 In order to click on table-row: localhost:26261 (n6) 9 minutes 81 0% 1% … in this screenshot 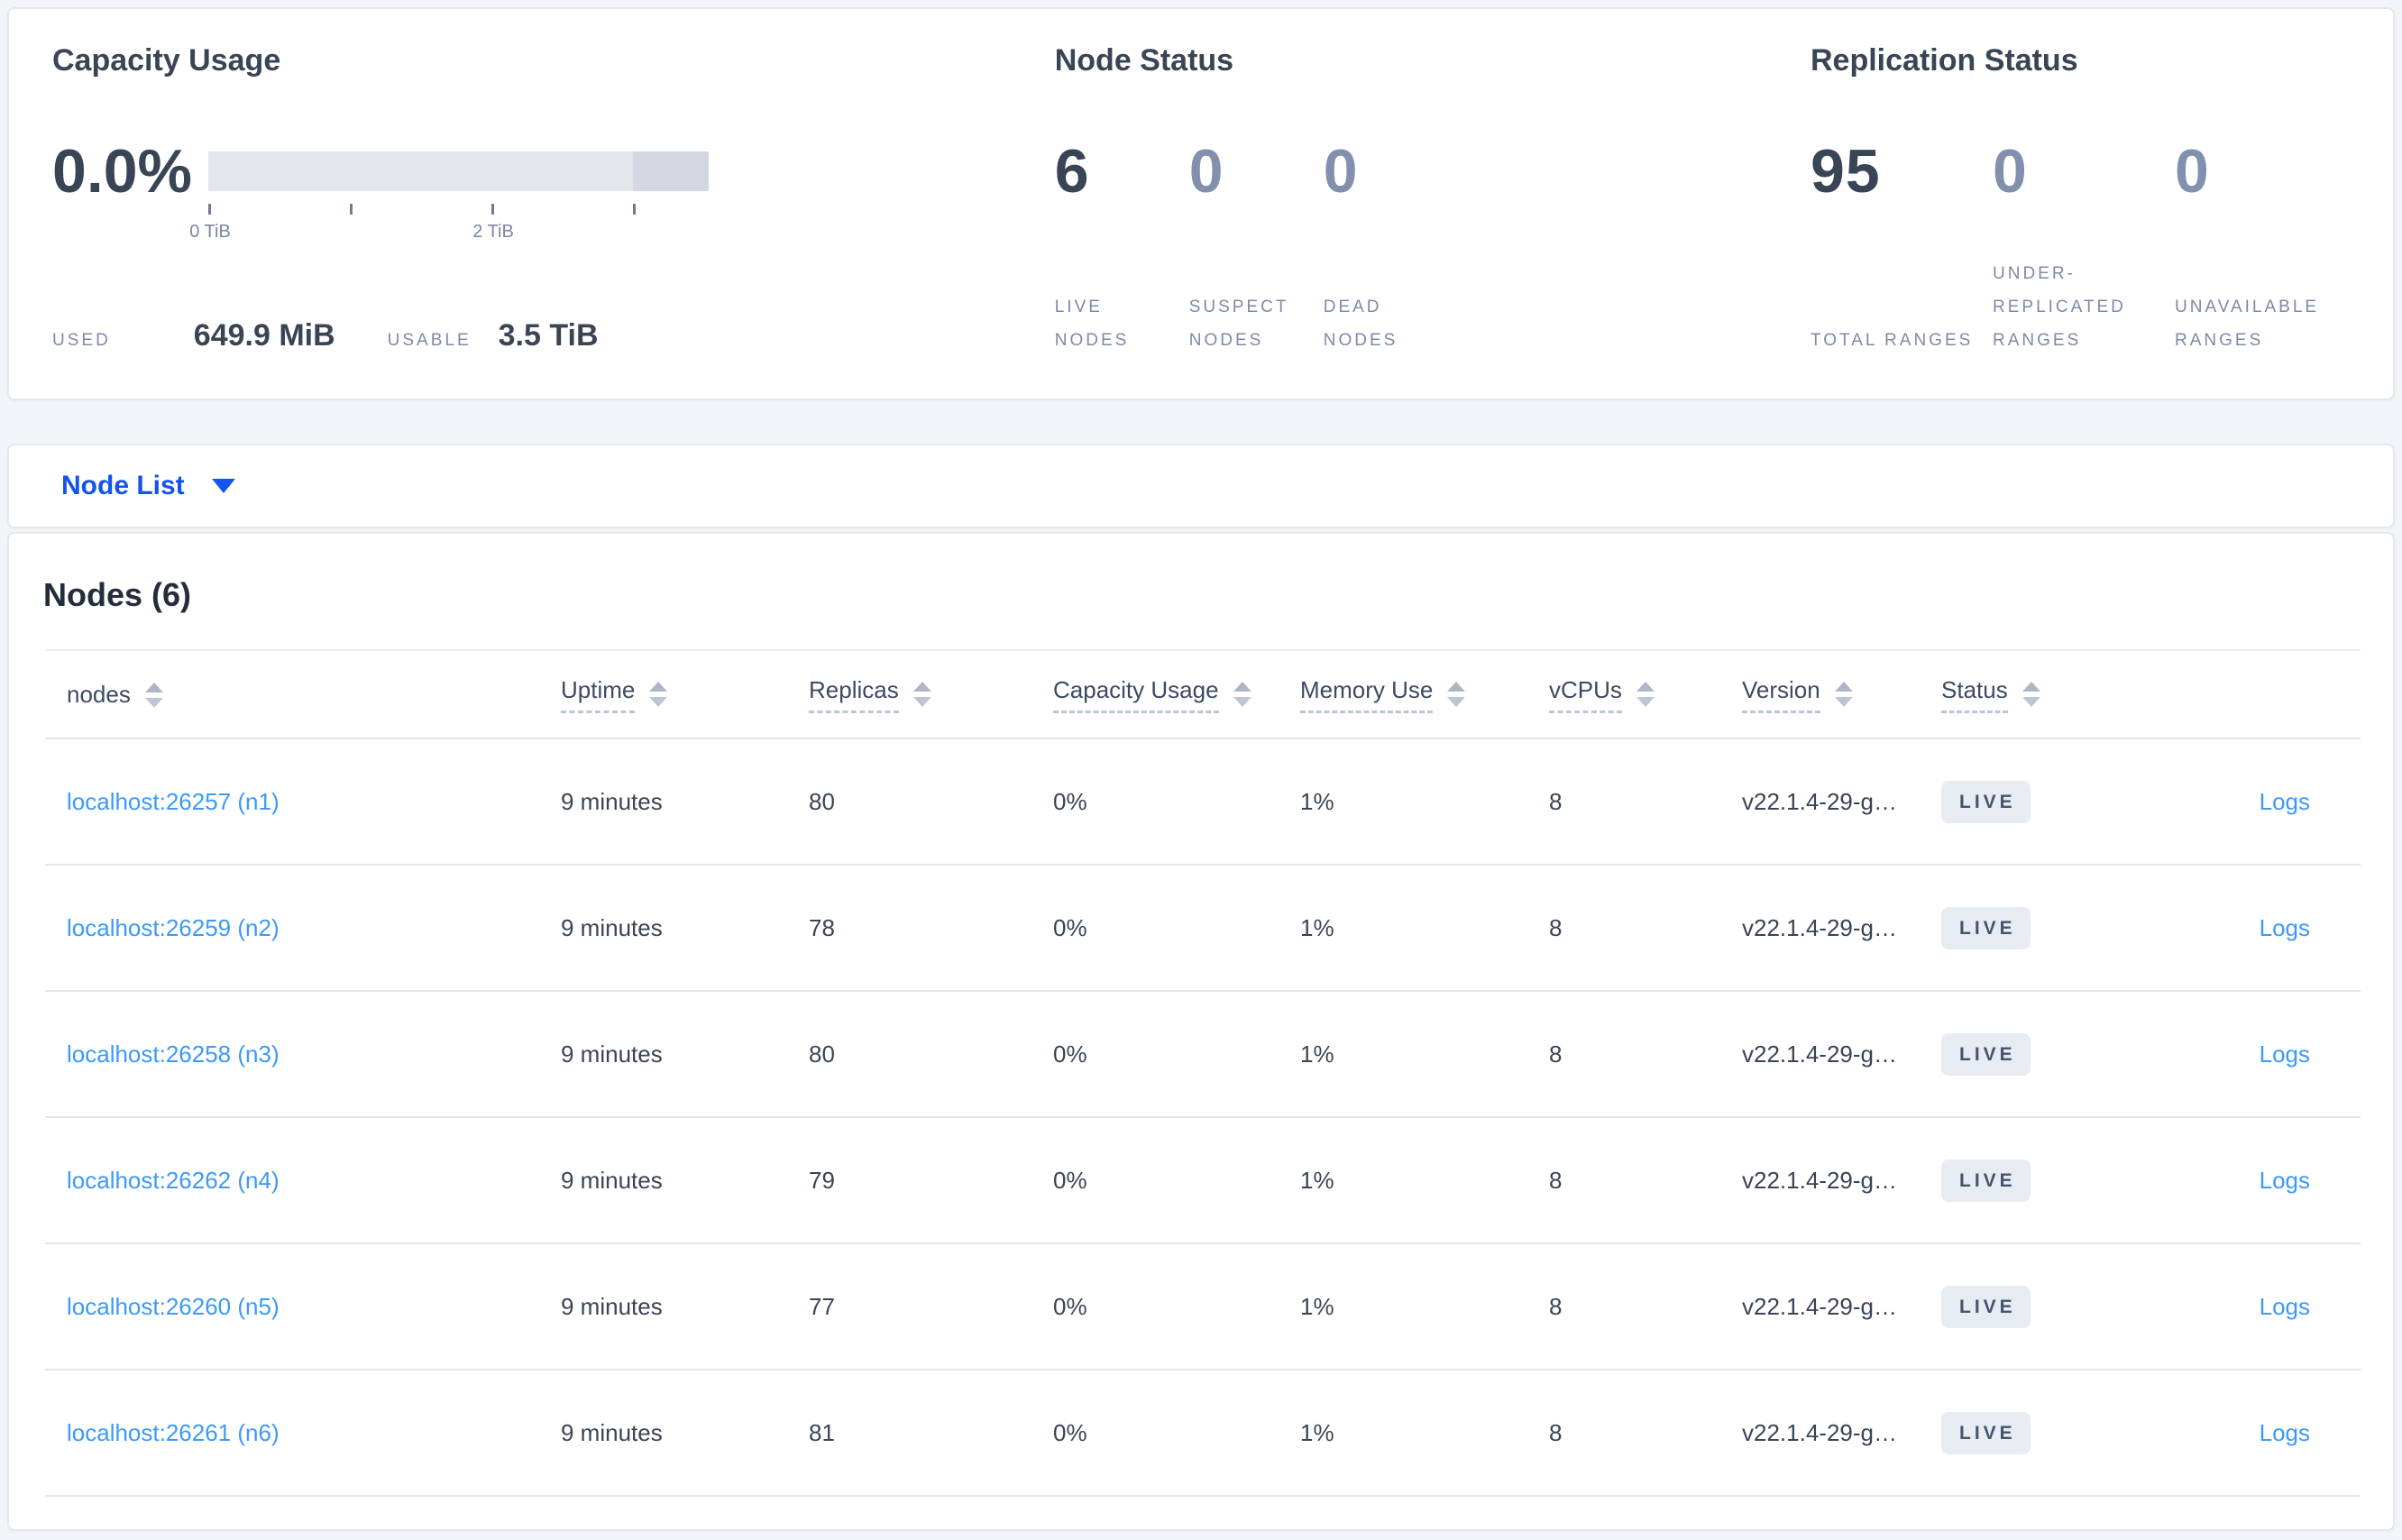, I will do `click(1203, 1433)`.